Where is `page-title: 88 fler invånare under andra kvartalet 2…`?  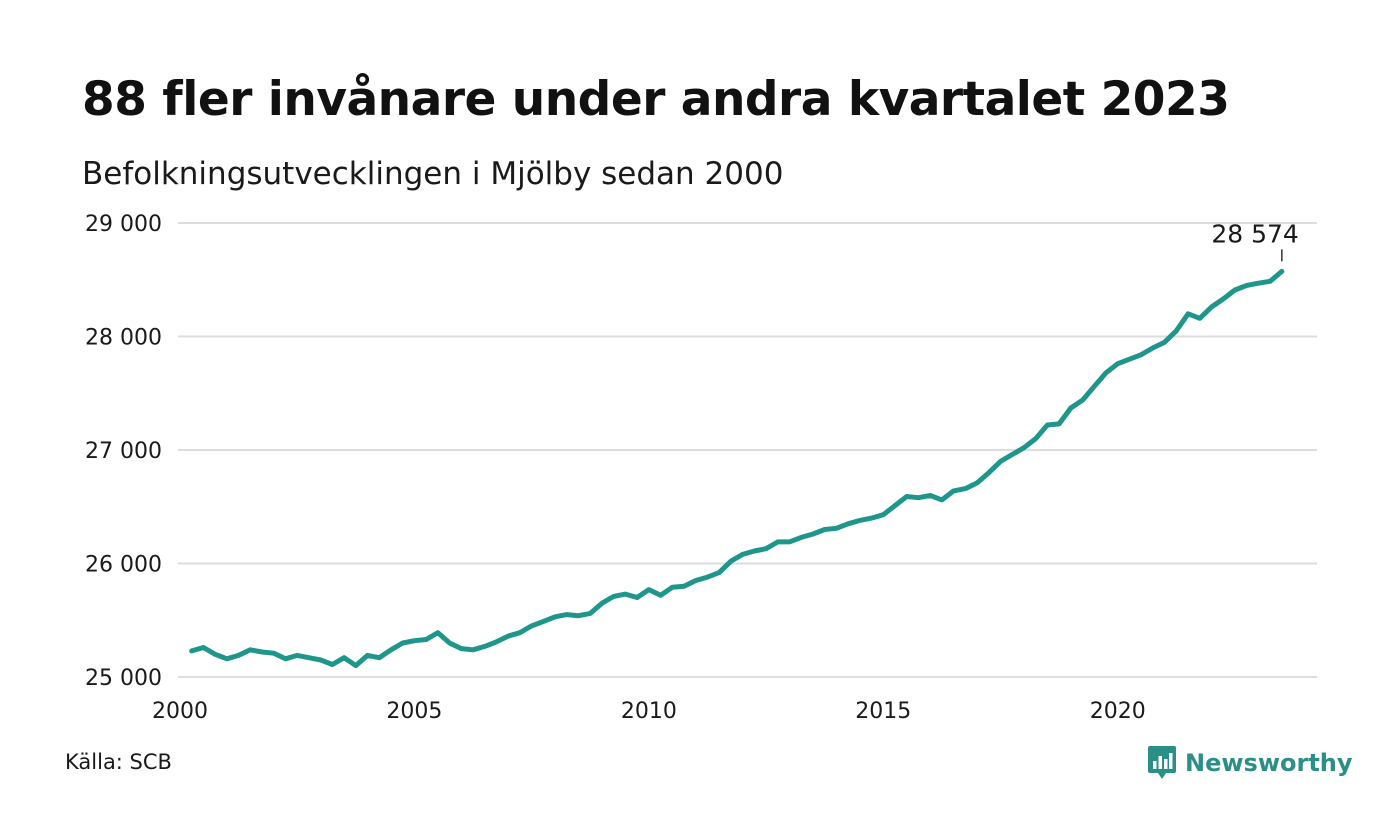
page-title: 88 fler invånare under andra kvartalet 2… is located at coordinates (656, 99).